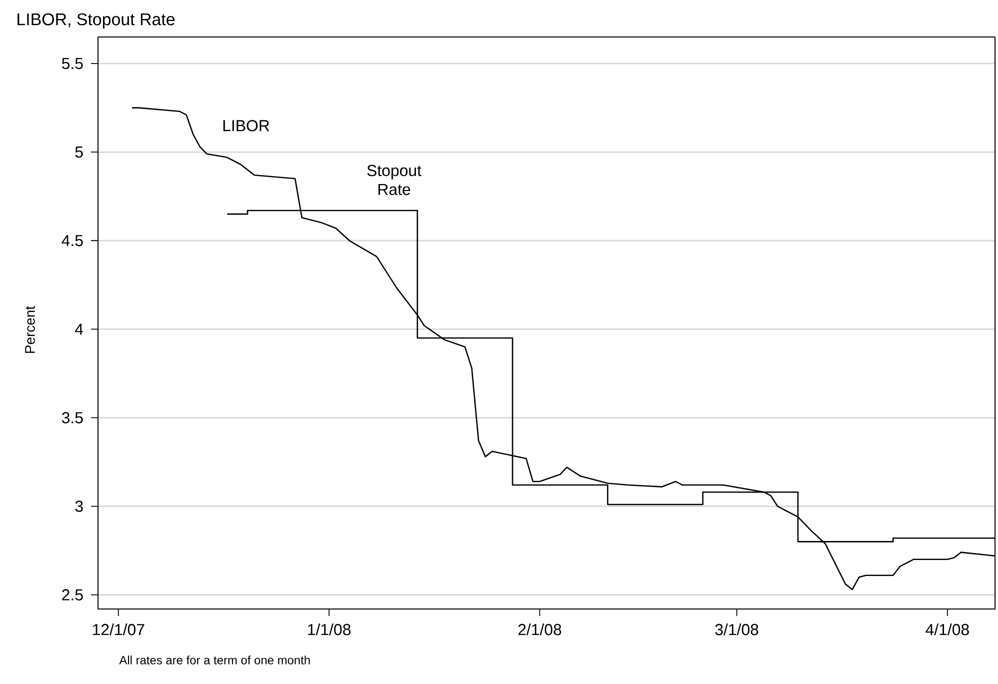 This screenshot has height=684, width=998. Describe the element at coordinates (736, 630) in the screenshot. I see `x-tick-label: 3/1/08` at that location.